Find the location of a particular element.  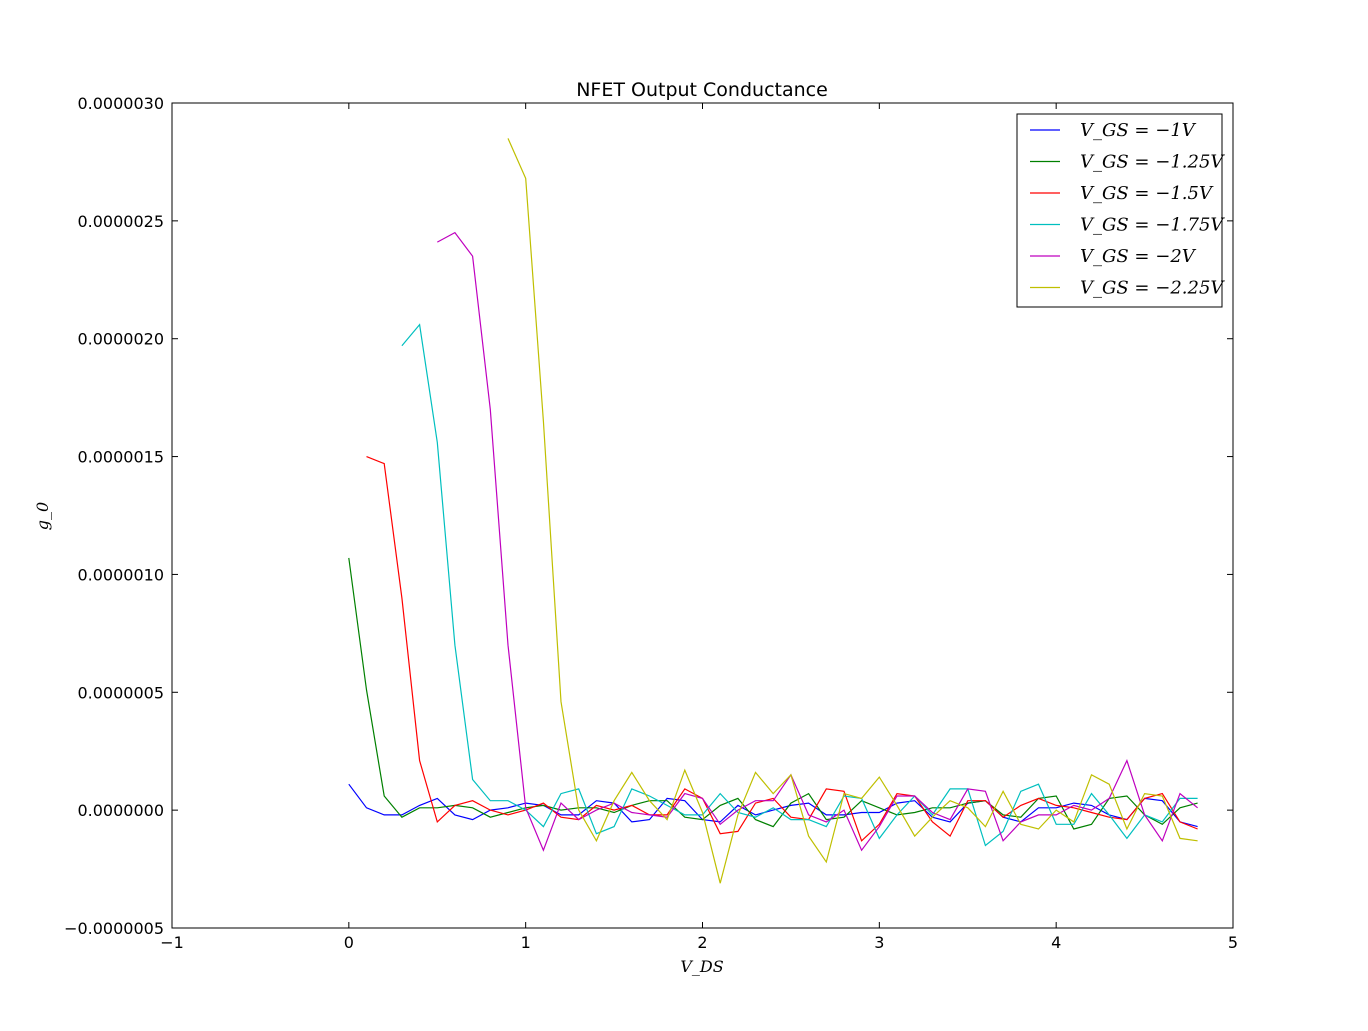

y-tick-label: 0.0000010 is located at coordinates (120, 574).